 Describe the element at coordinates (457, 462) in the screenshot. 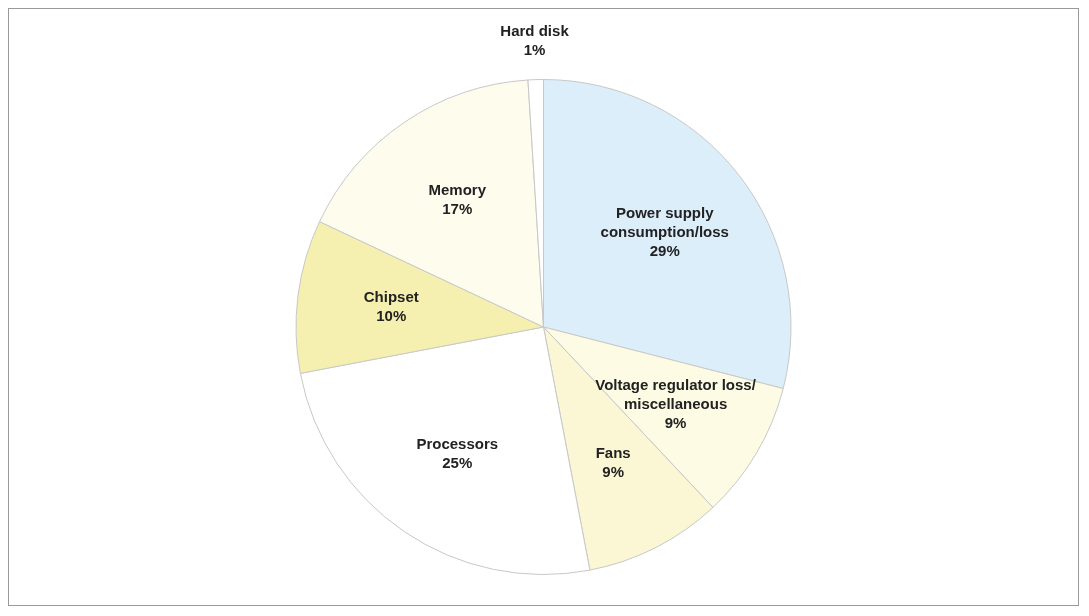

I see `data-label: 25%` at that location.